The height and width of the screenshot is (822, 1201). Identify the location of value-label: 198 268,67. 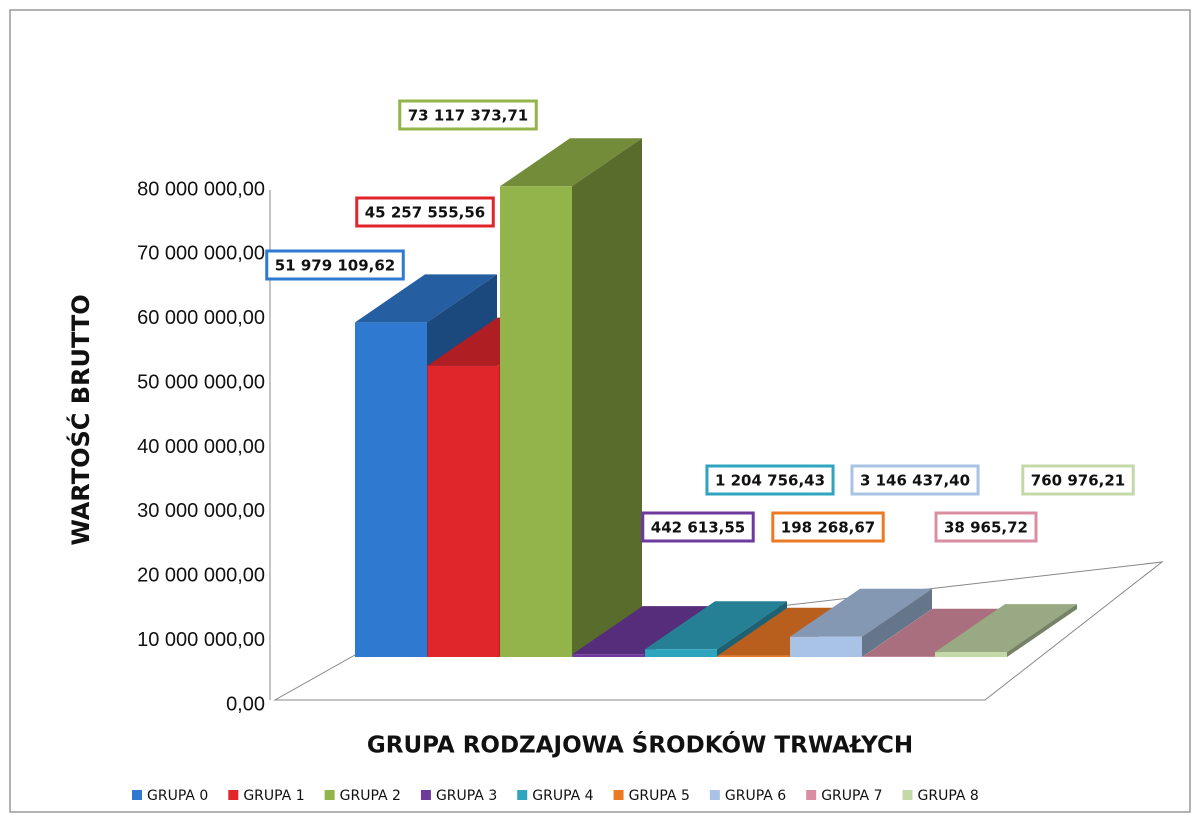
(828, 528).